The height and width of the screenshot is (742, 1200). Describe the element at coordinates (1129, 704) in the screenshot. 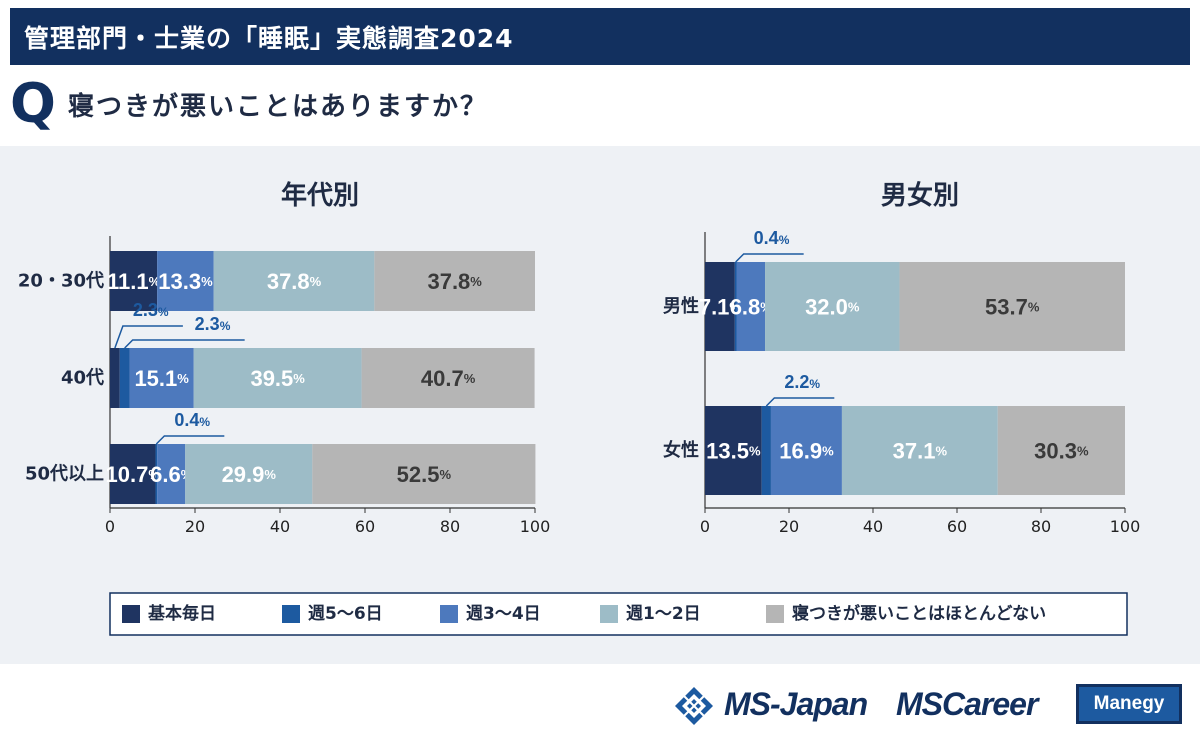

I see `manegy-logo: Manegy` at that location.